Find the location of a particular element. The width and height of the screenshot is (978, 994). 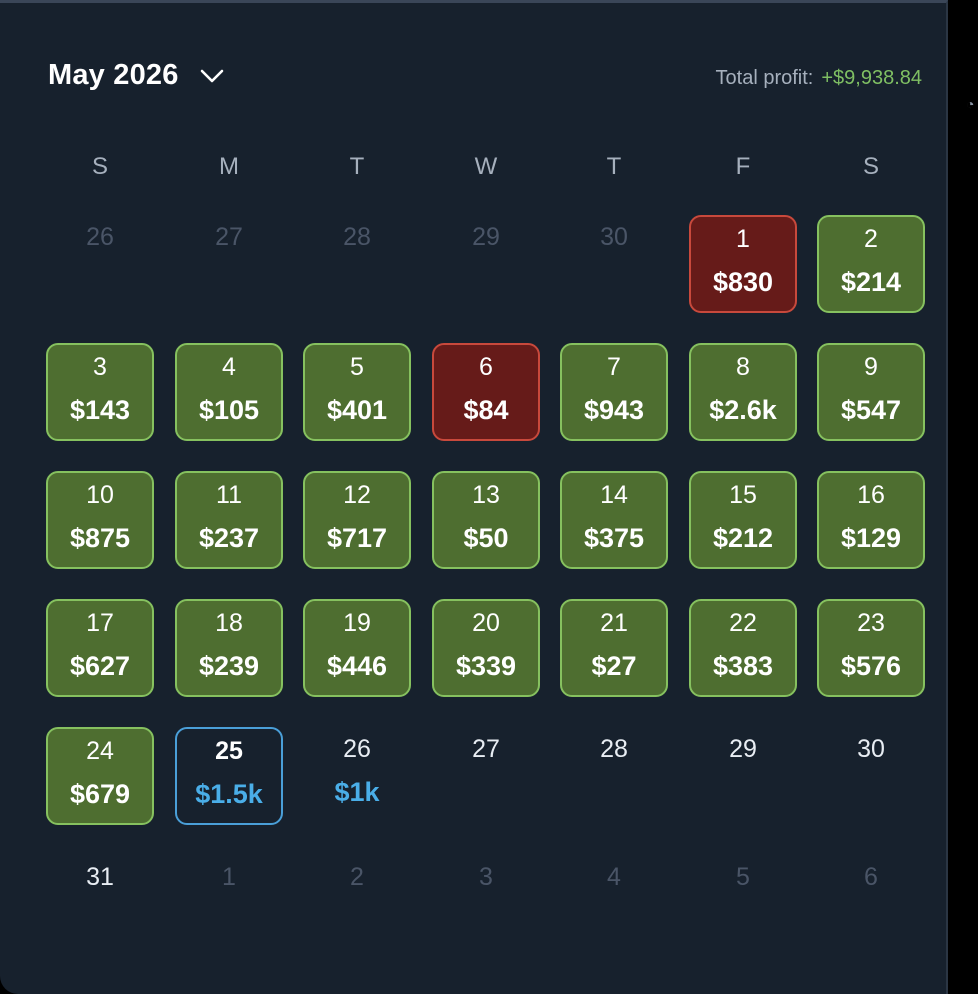

day-cell: 14 $375 is located at coordinates (614, 520).